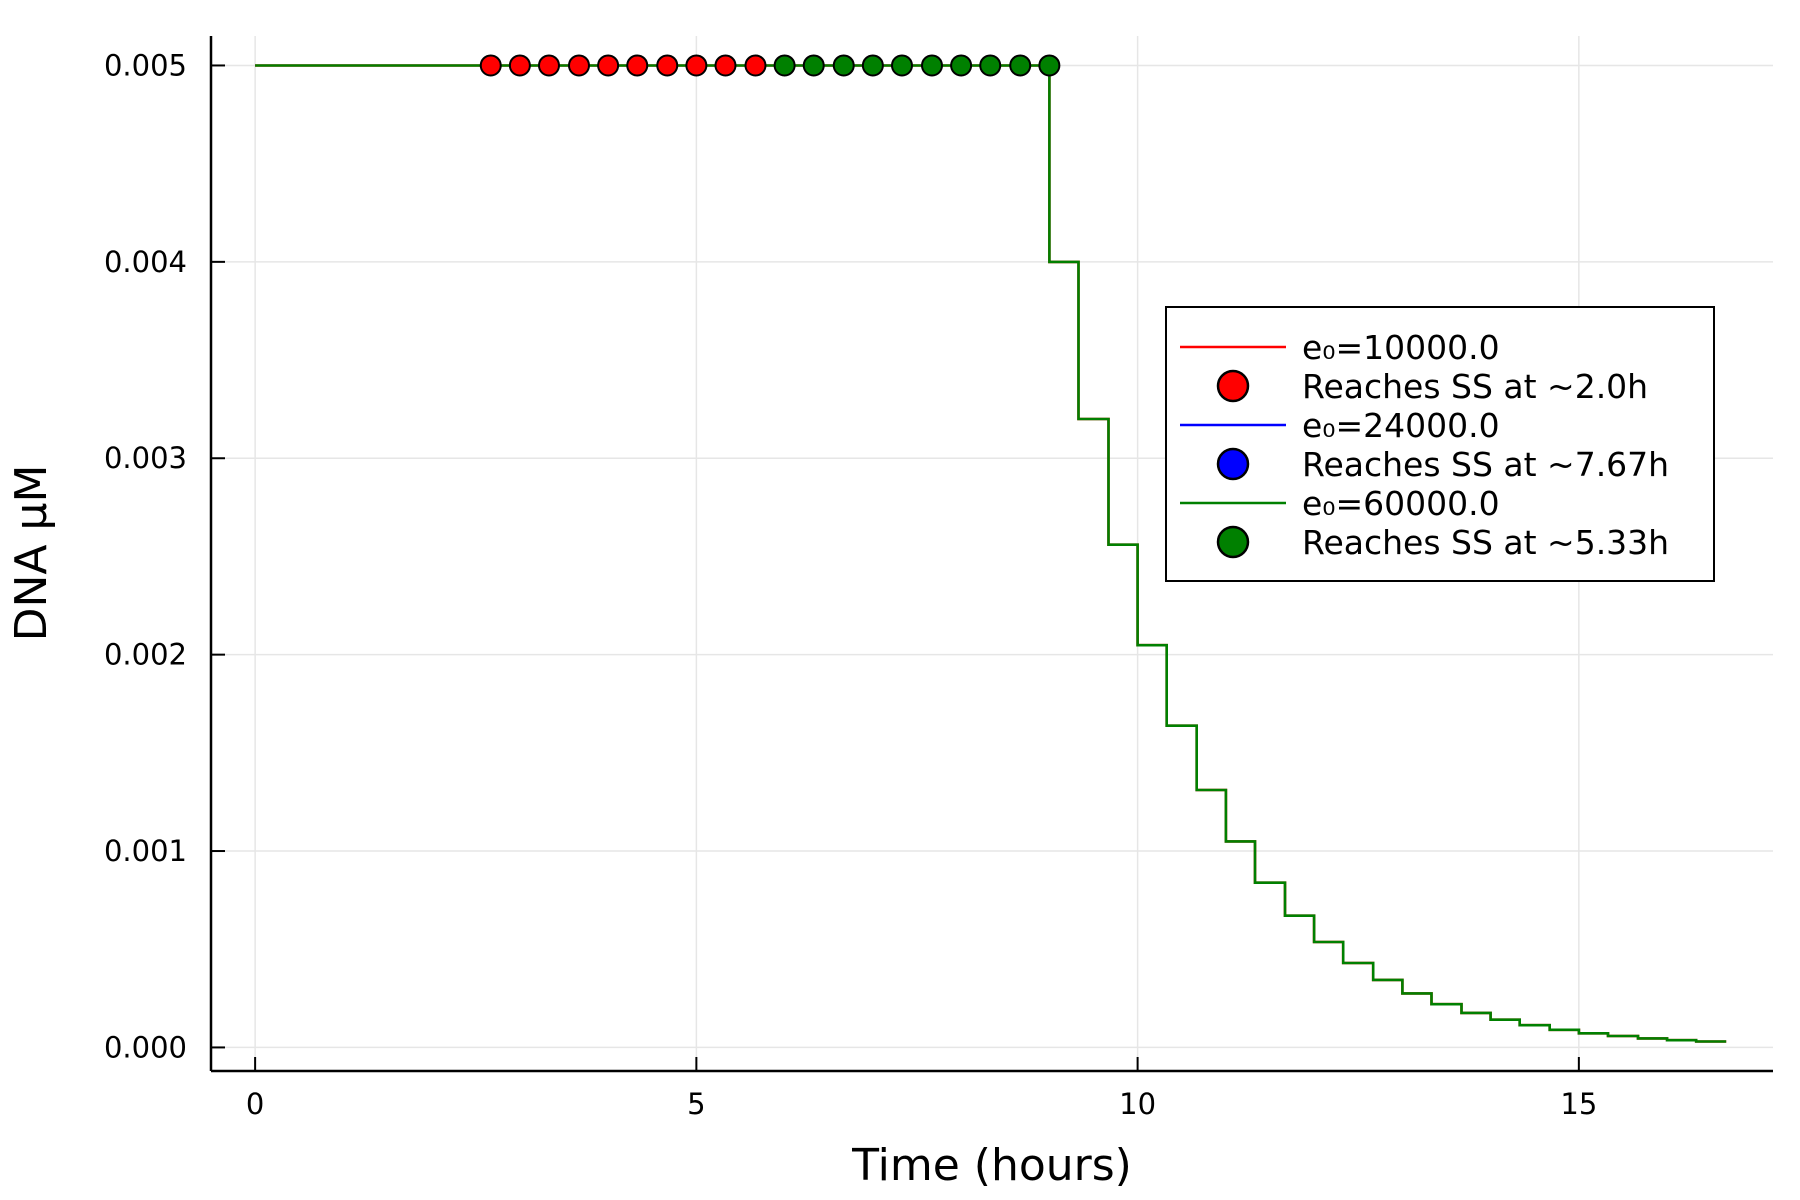 This screenshot has height=1200, width=1800. What do you see at coordinates (1578, 1104) in the screenshot?
I see `x-tick-label: 15` at bounding box center [1578, 1104].